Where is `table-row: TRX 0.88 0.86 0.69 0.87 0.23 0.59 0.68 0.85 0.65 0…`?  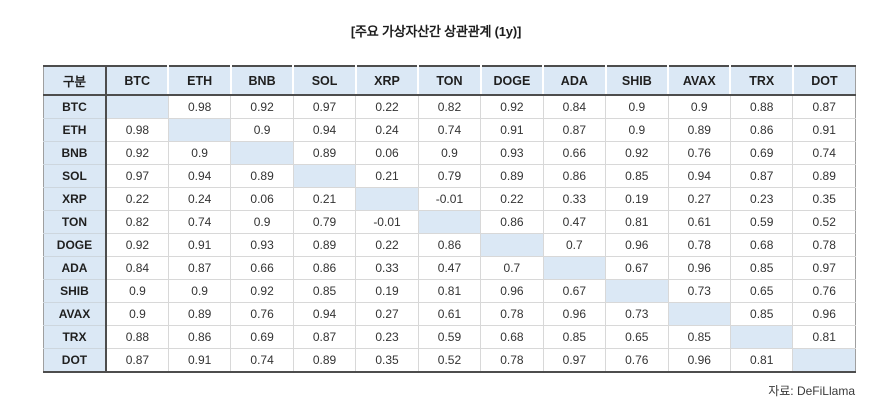 table-row: TRX 0.88 0.86 0.69 0.87 0.23 0.59 0.68 0.85 0.65 0… is located at coordinates (449, 337).